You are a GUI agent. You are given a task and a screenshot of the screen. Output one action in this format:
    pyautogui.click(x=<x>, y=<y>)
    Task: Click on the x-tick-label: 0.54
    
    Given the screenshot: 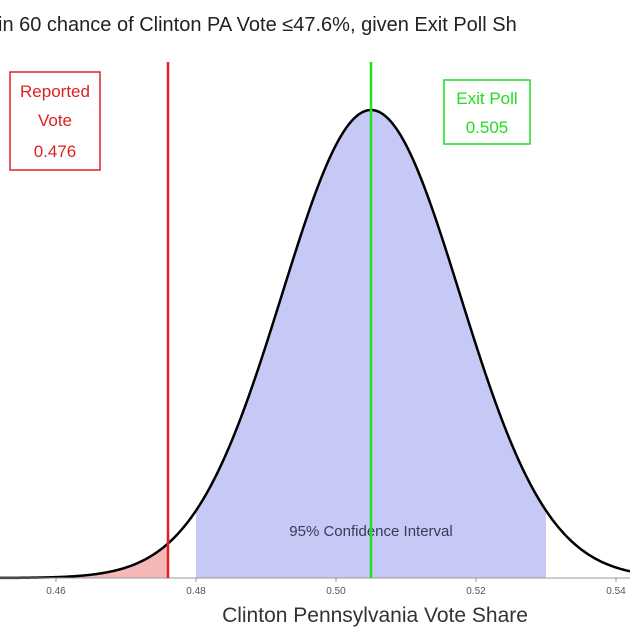 What is the action you would take?
    pyautogui.click(x=616, y=591)
    